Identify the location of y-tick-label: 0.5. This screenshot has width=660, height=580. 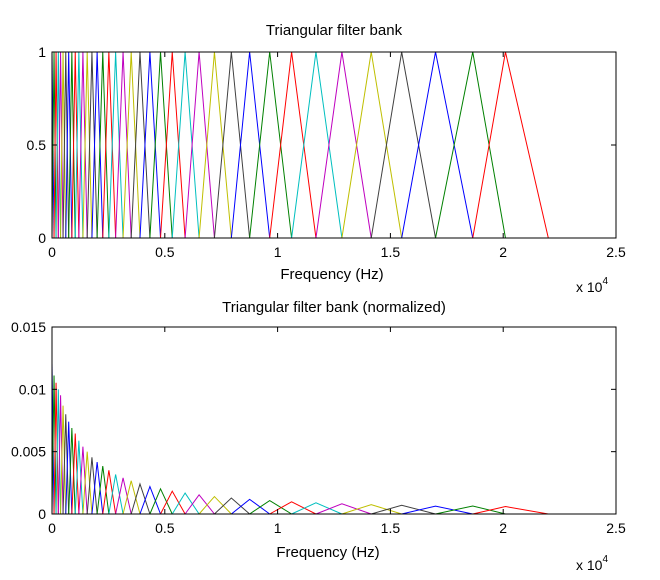
(37, 145).